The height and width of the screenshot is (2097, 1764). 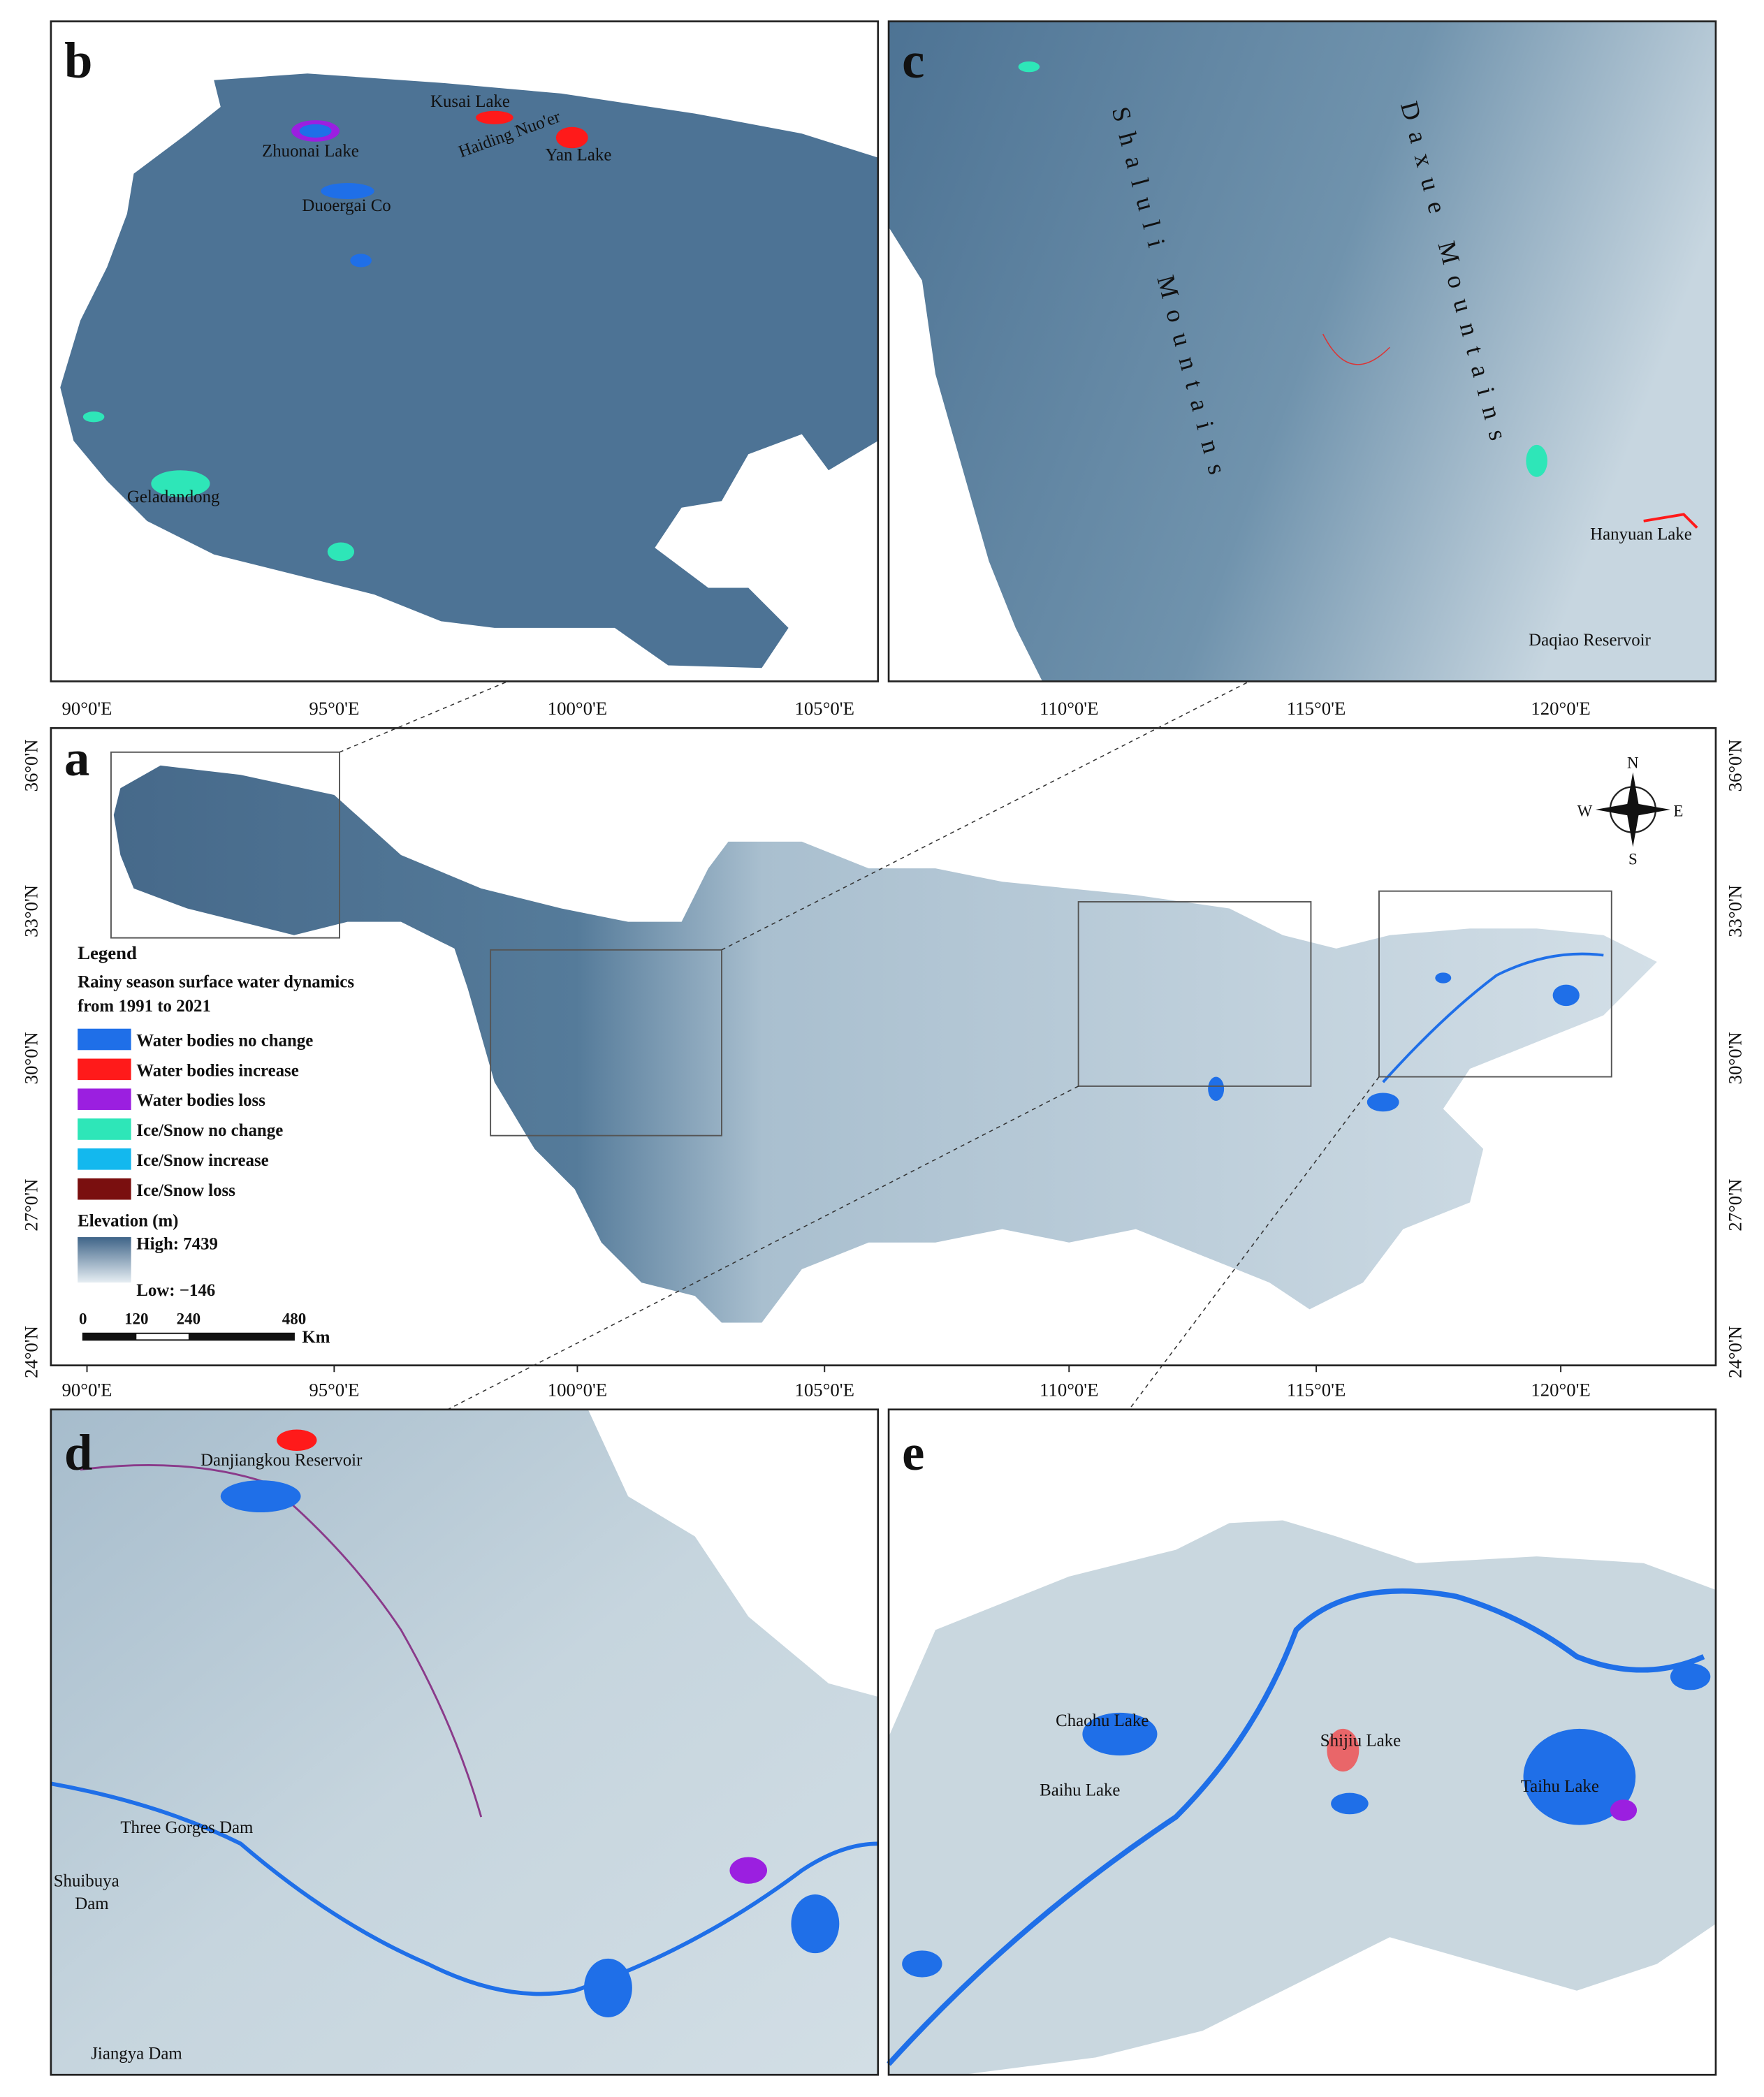 What do you see at coordinates (579, 155) in the screenshot?
I see `place-label: Yan Lake` at bounding box center [579, 155].